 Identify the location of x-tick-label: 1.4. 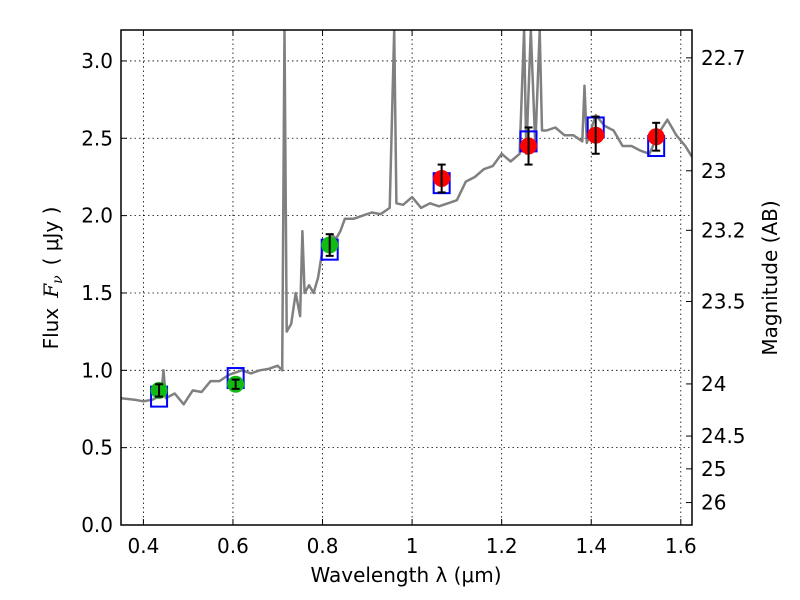
(591, 546).